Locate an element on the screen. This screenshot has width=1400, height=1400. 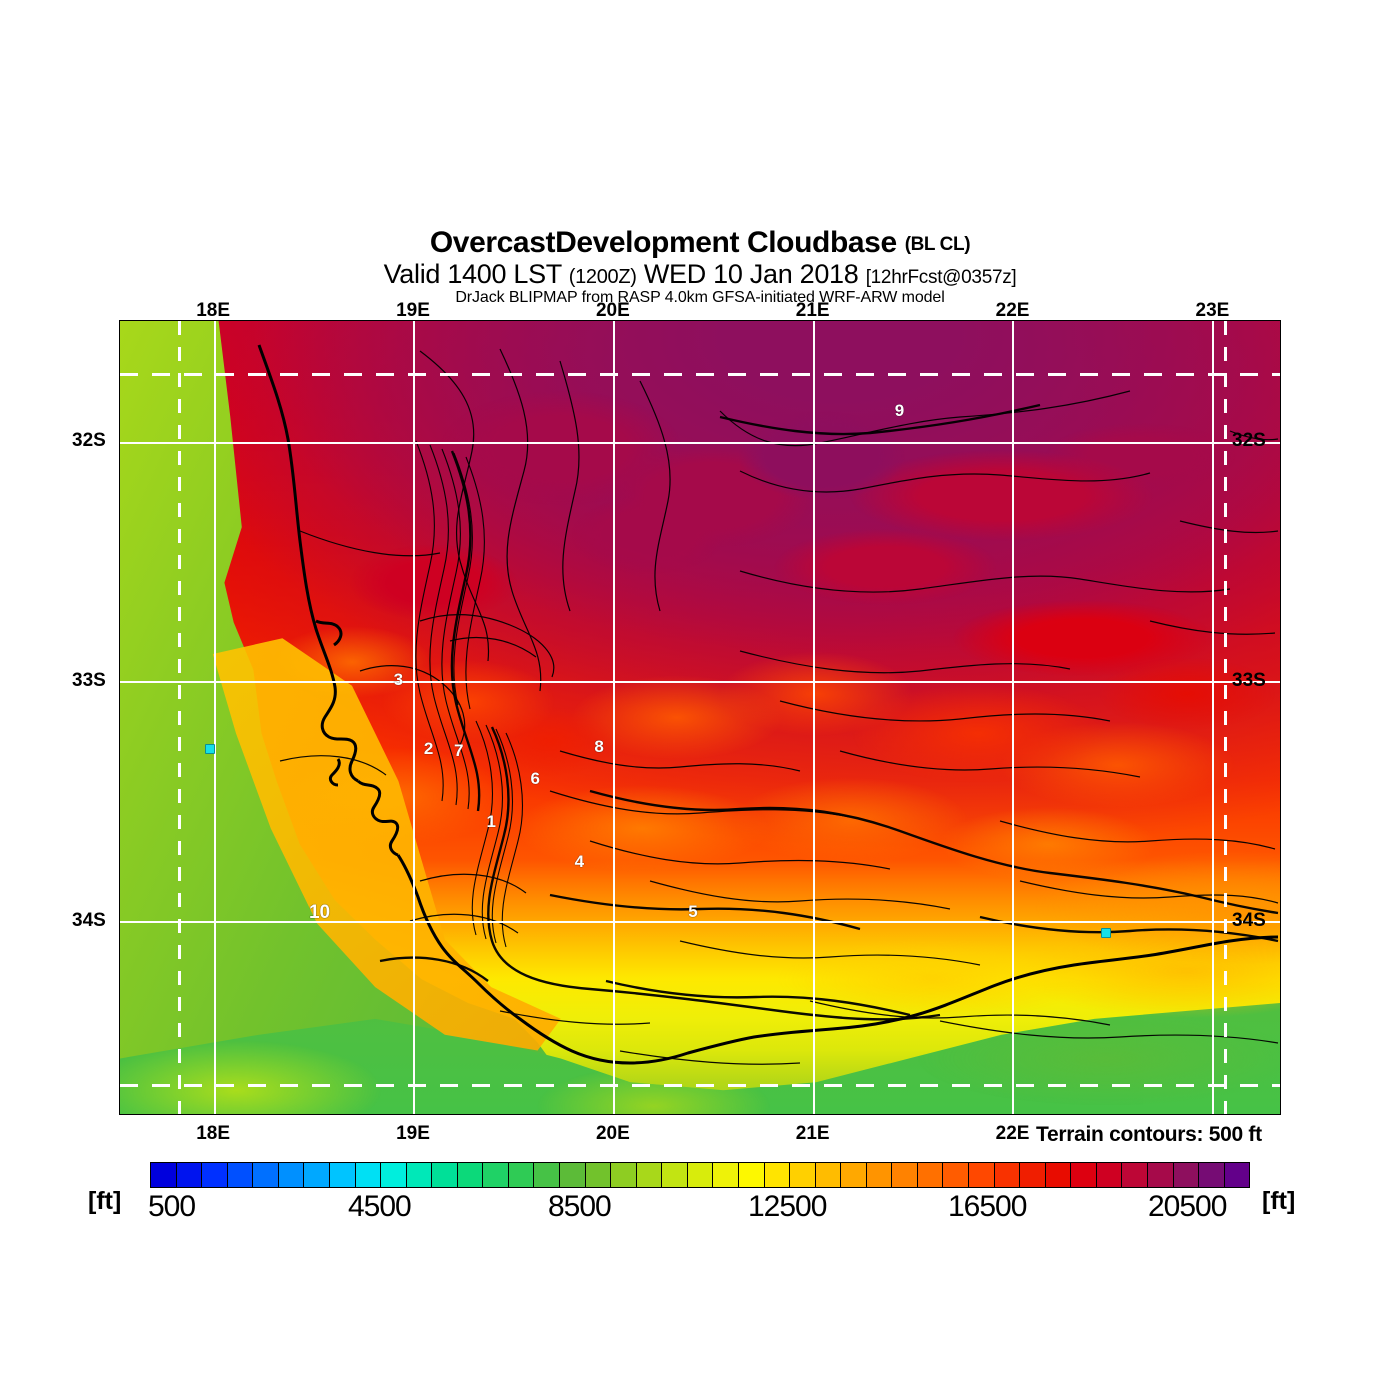
page-title: OvercastDevelopment Cloudbase (BL CL) is located at coordinates (700, 242).